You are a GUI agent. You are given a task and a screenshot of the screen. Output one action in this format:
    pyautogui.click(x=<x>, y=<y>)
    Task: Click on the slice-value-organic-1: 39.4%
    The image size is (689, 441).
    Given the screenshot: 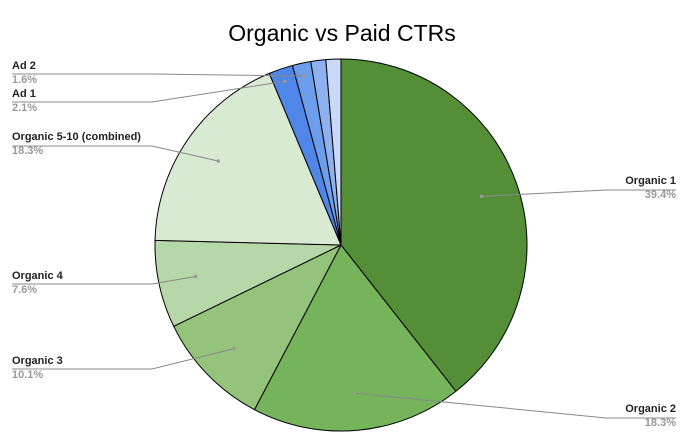 What is the action you would take?
    pyautogui.click(x=660, y=195)
    